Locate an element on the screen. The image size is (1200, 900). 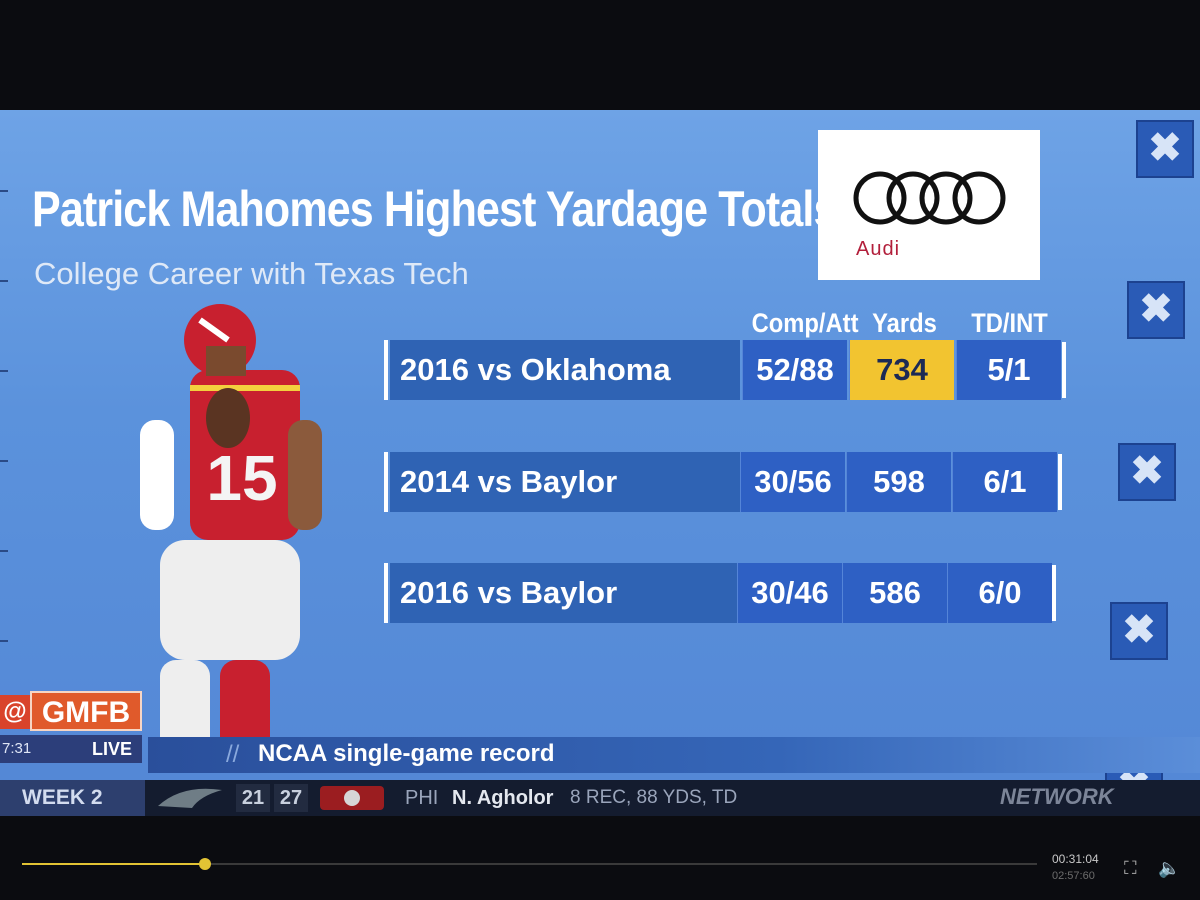
seek-bar is located at coordinates (529, 864).